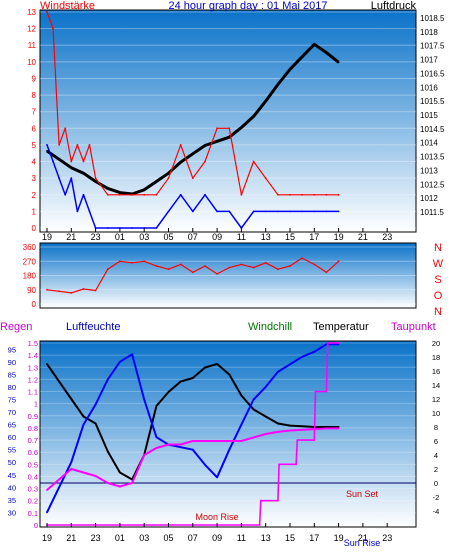 The height and width of the screenshot is (555, 470). What do you see at coordinates (34, 145) in the screenshot?
I see `windstaerke-tick-label: 5` at bounding box center [34, 145].